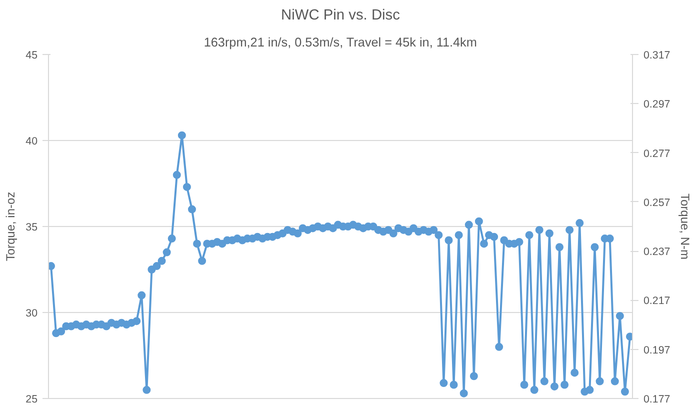 The width and height of the screenshot is (695, 406). Describe the element at coordinates (340, 16) in the screenshot. I see `chart-title: NiWC Pin vs. Disc` at that location.